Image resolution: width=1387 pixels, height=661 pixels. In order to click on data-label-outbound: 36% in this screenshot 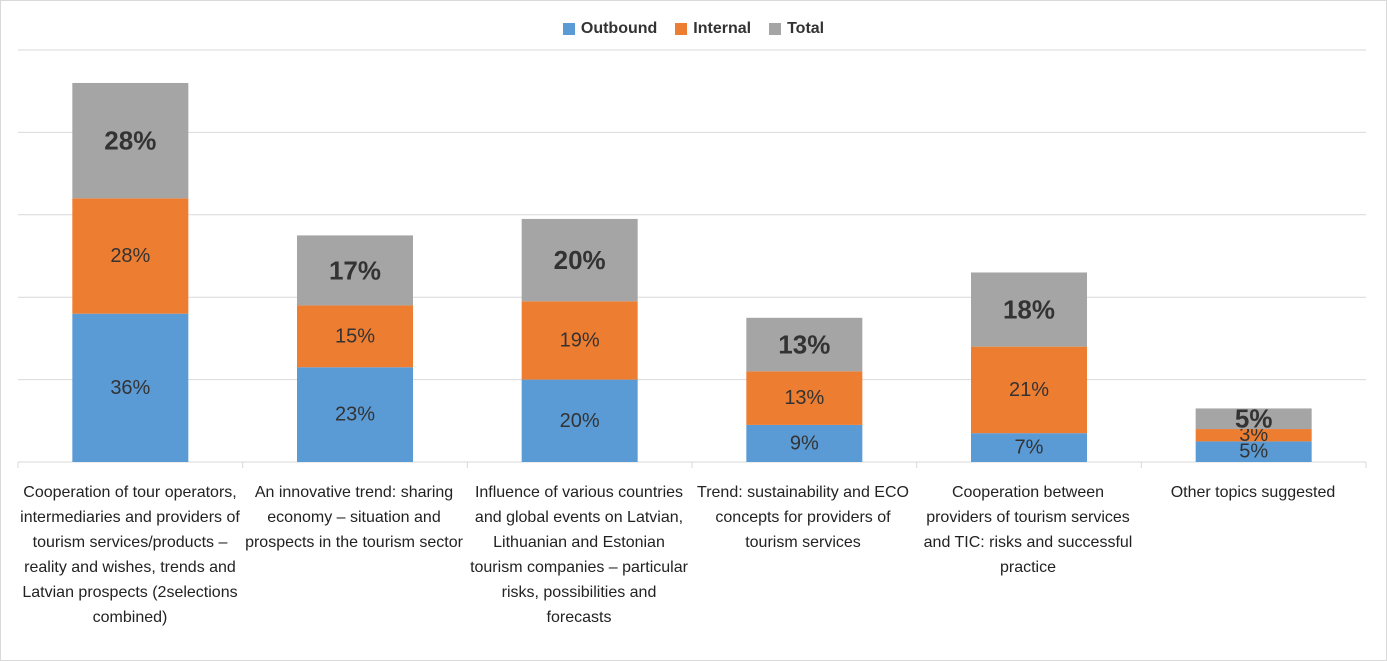, I will do `click(130, 388)`.